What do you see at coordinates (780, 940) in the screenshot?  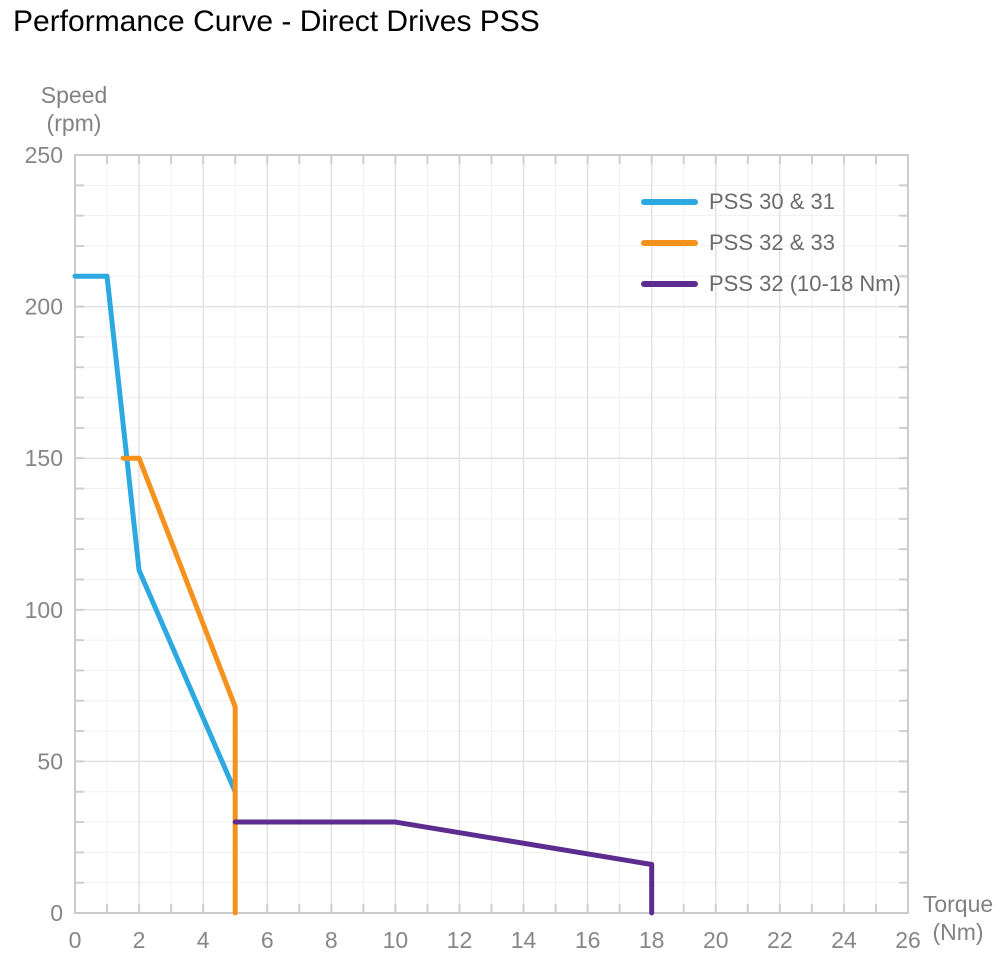 I see `x-tick-label: 22` at bounding box center [780, 940].